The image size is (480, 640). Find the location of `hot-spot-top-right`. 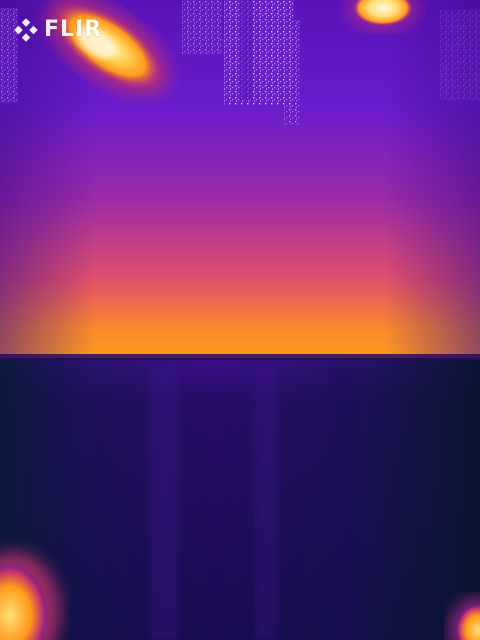

hot-spot-top-right is located at coordinates (383, 15).